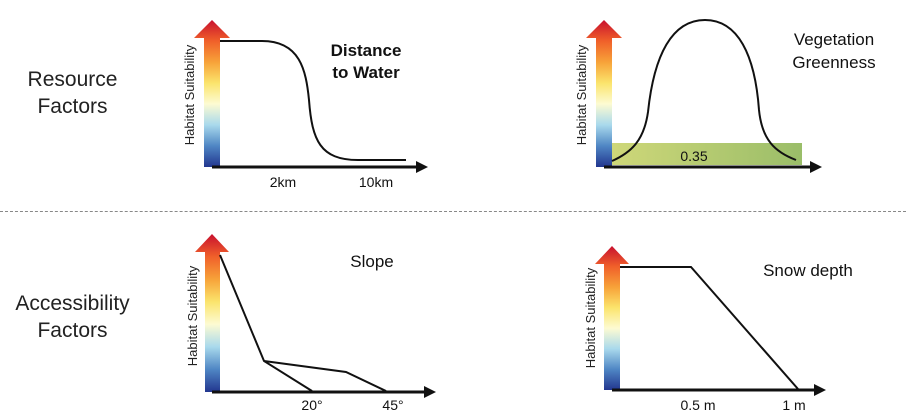  What do you see at coordinates (808, 270) in the screenshot?
I see `panel-title: Snow depth` at bounding box center [808, 270].